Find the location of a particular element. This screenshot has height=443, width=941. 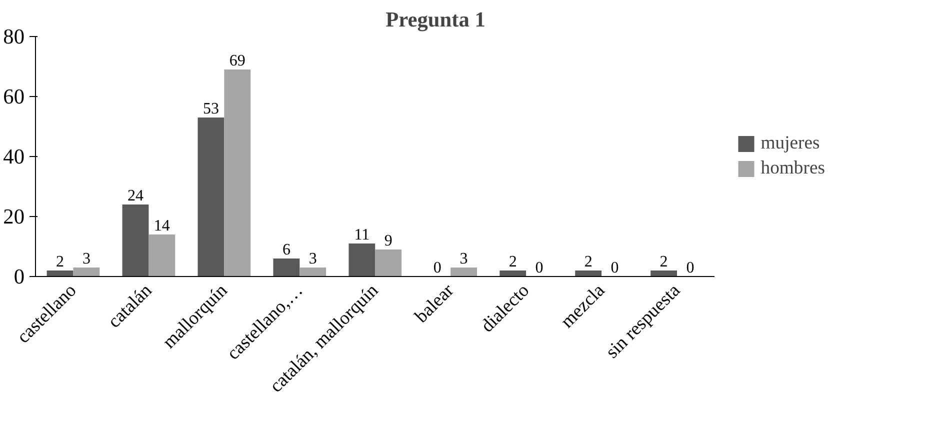

data-label: 9 is located at coordinates (388, 241).